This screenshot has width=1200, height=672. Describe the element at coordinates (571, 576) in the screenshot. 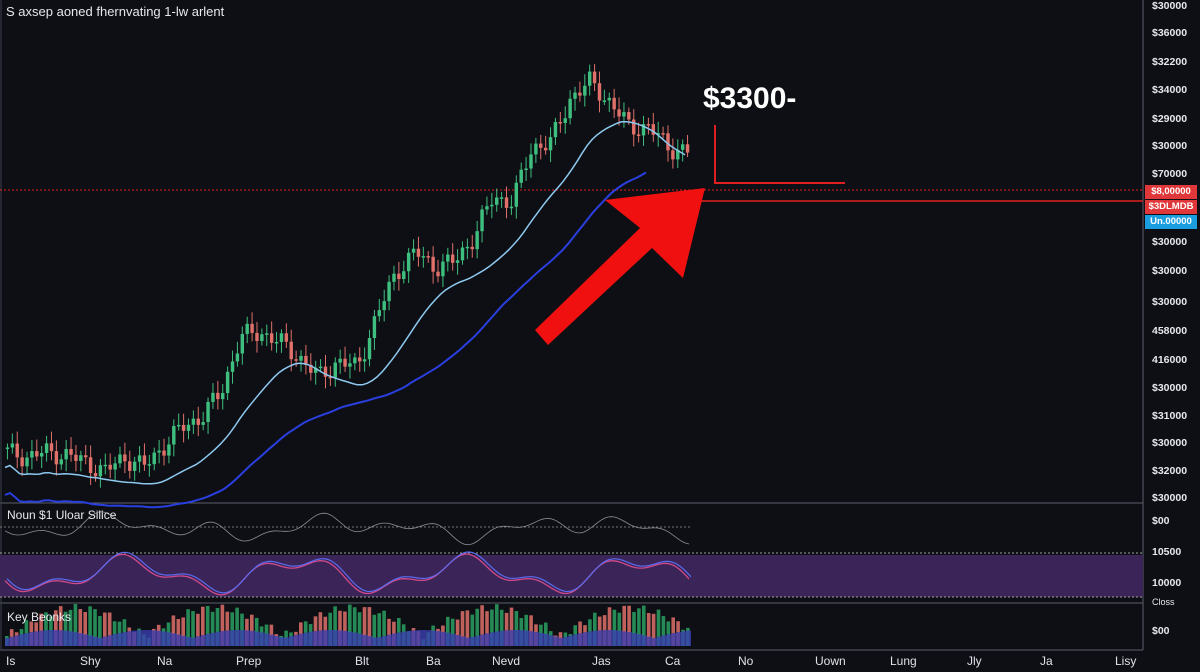

I see `rsi-band` at that location.